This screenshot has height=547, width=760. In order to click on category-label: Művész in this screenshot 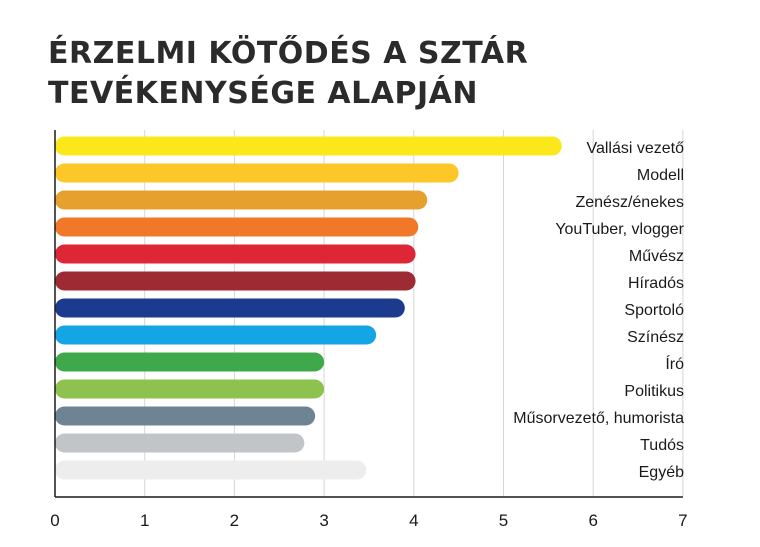, I will do `click(656, 256)`.